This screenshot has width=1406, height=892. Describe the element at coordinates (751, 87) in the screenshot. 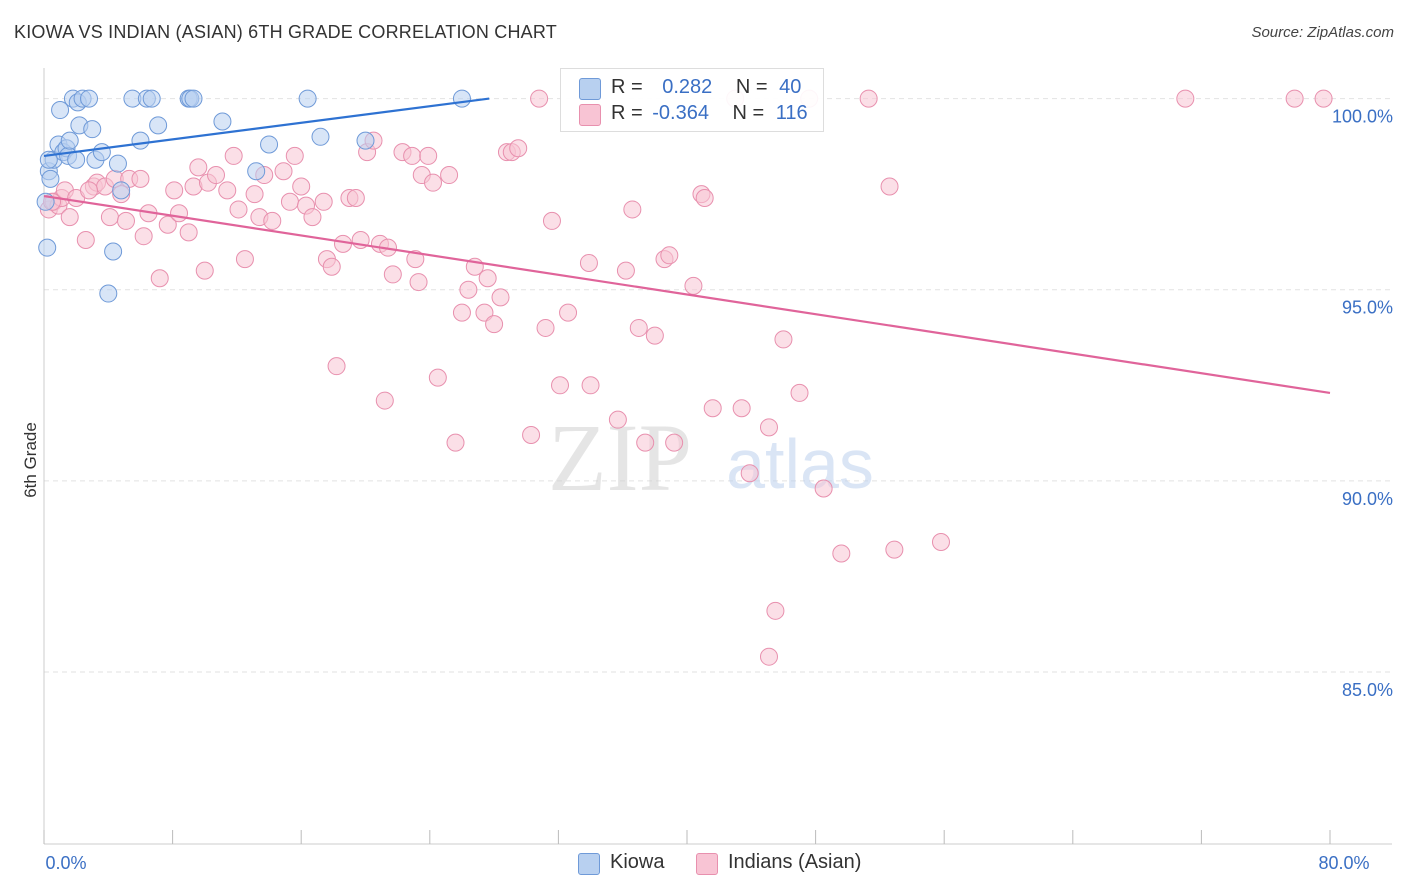

I see `kiowa-n-label: N =` at that location.